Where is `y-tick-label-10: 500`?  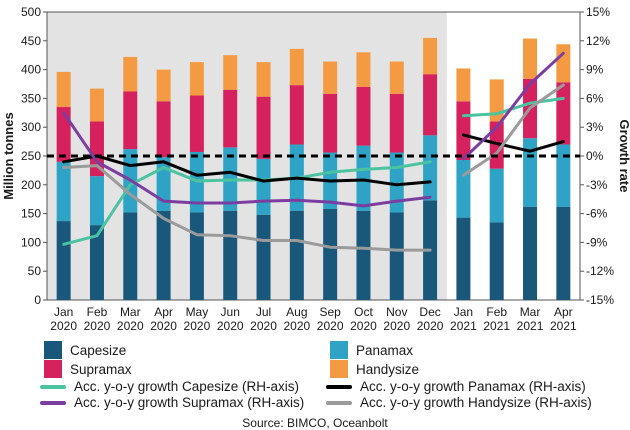
y-tick-label-10: 500 is located at coordinates (31, 12).